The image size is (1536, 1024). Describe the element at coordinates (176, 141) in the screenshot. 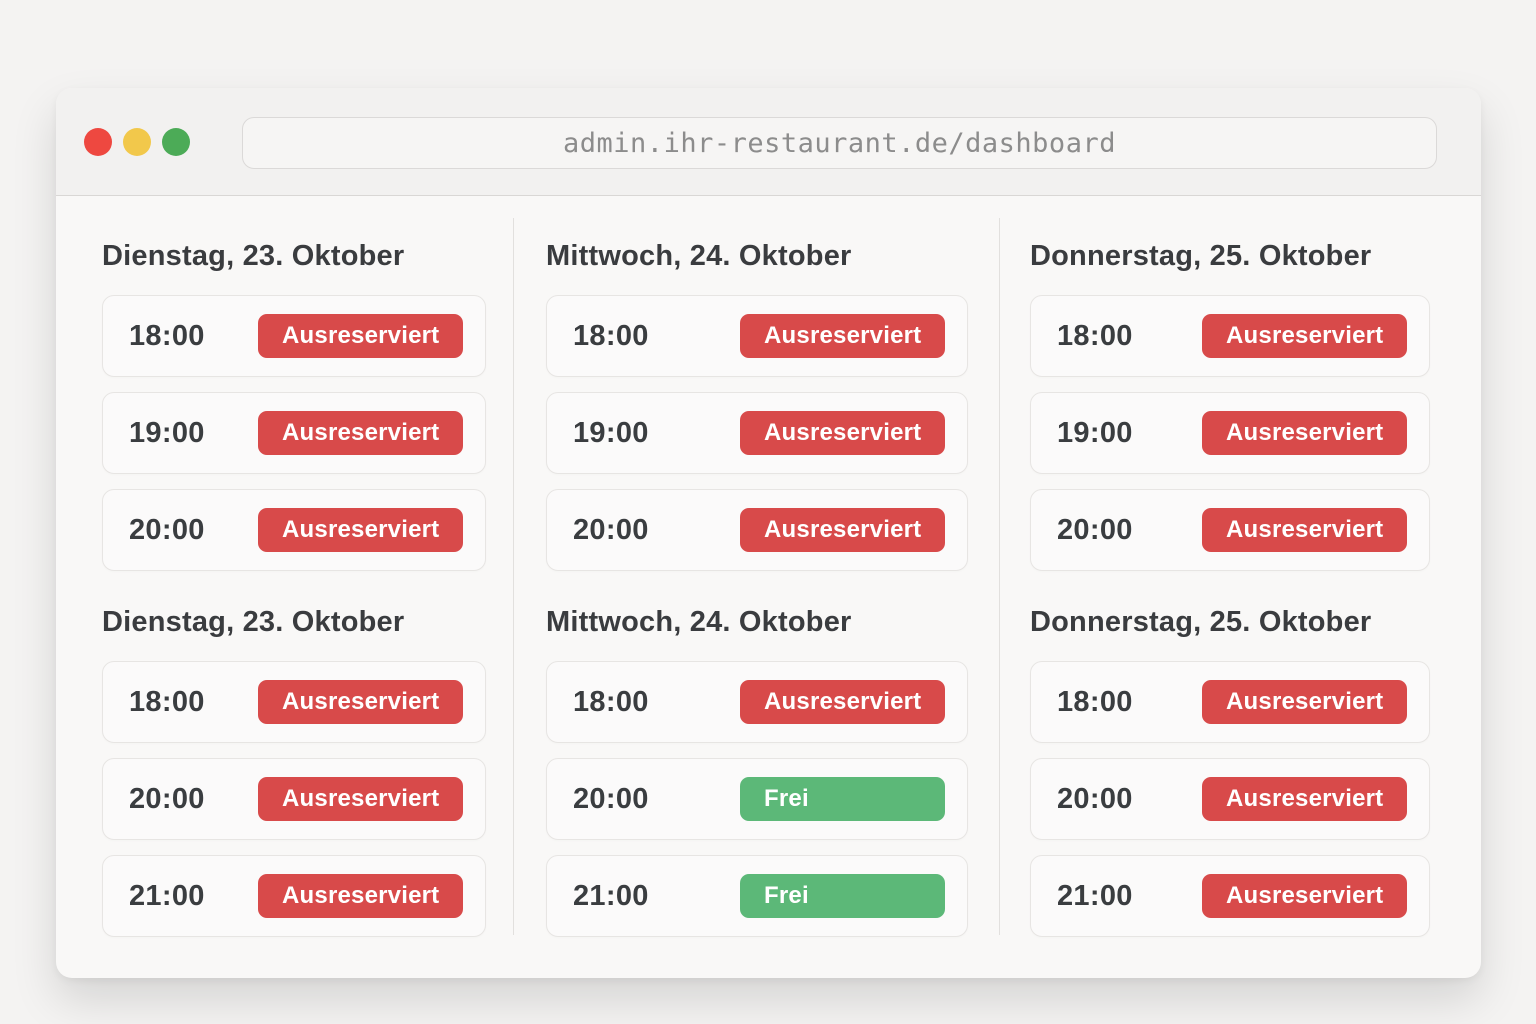

I see `zoom-window-button` at that location.